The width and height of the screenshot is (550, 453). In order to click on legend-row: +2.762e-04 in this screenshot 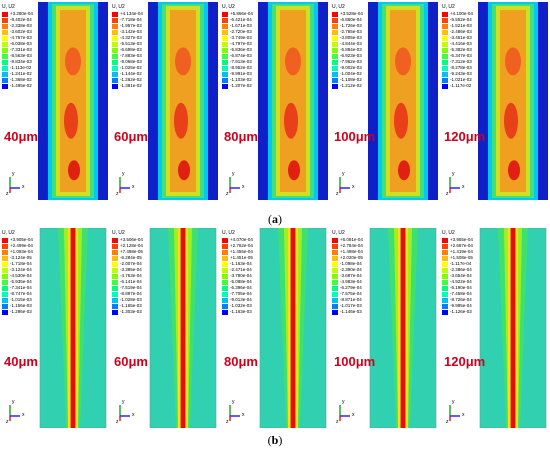, I will do `click(246, 246)`.